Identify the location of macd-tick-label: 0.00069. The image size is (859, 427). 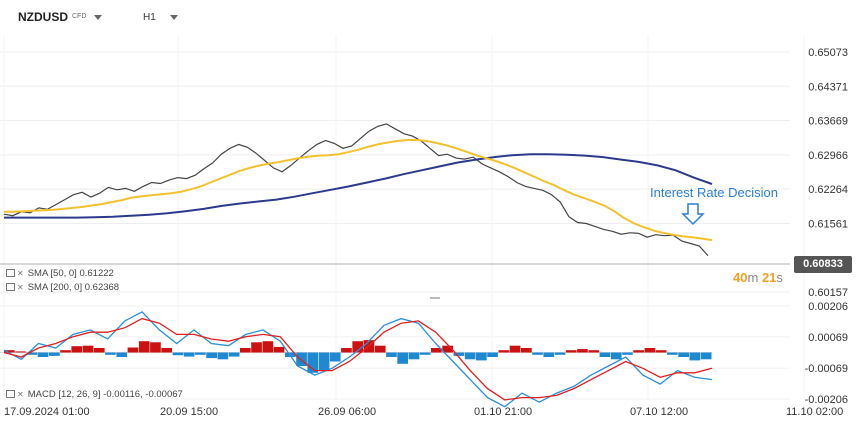
(828, 338).